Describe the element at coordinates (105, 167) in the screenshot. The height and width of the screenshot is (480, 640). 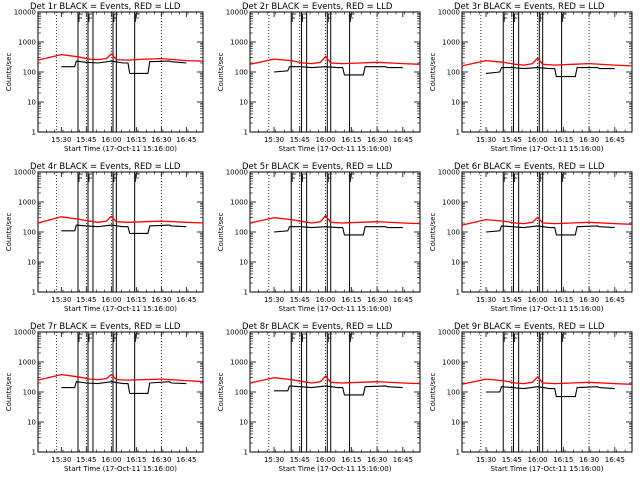
I see `panel-title: Det 4r BLACK = Events, RED = LLD` at that location.